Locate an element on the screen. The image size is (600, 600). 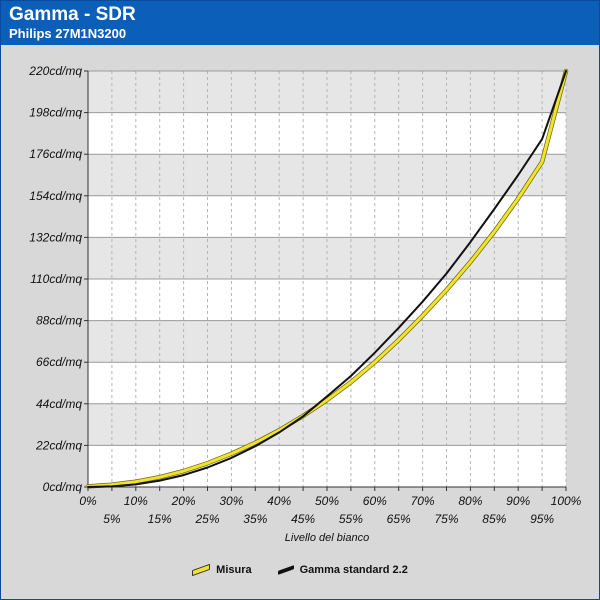
legend-item-misura: Misura is located at coordinates (222, 570).